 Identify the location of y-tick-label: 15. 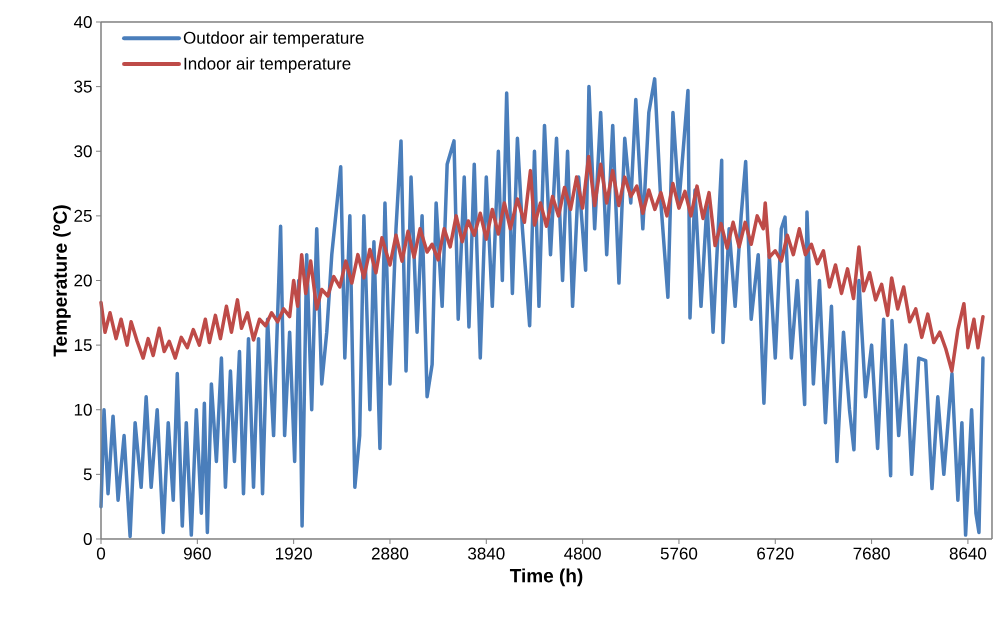
(83, 345).